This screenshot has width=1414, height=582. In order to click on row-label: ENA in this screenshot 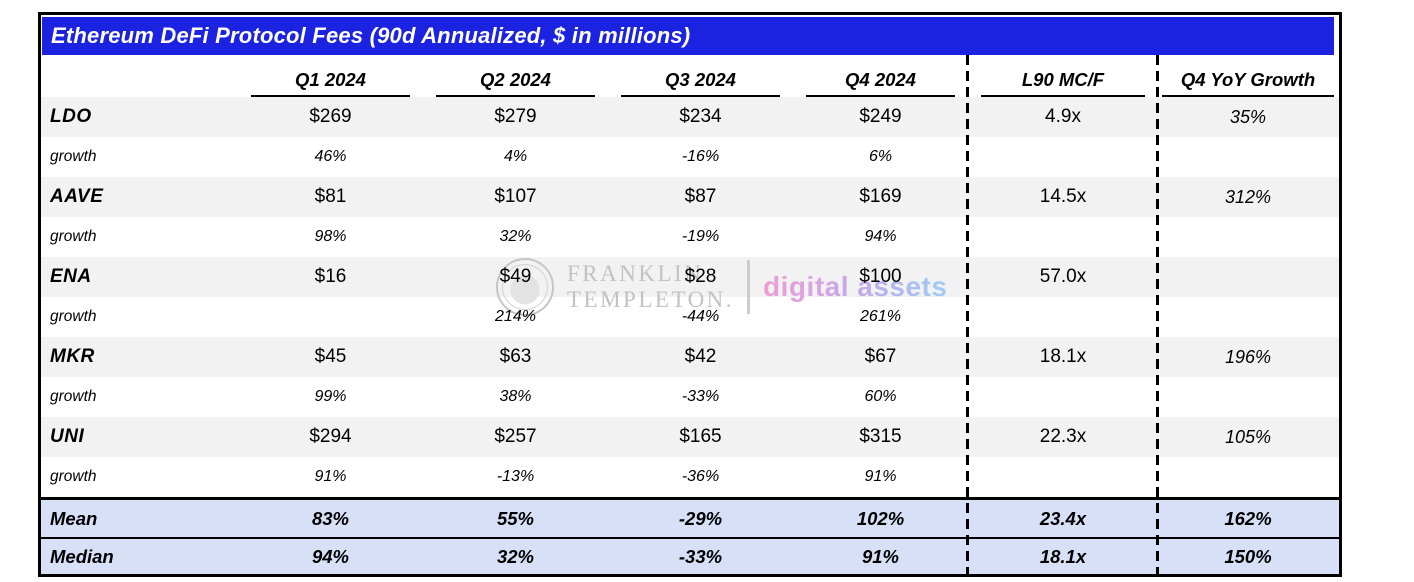, I will do `click(71, 276)`.